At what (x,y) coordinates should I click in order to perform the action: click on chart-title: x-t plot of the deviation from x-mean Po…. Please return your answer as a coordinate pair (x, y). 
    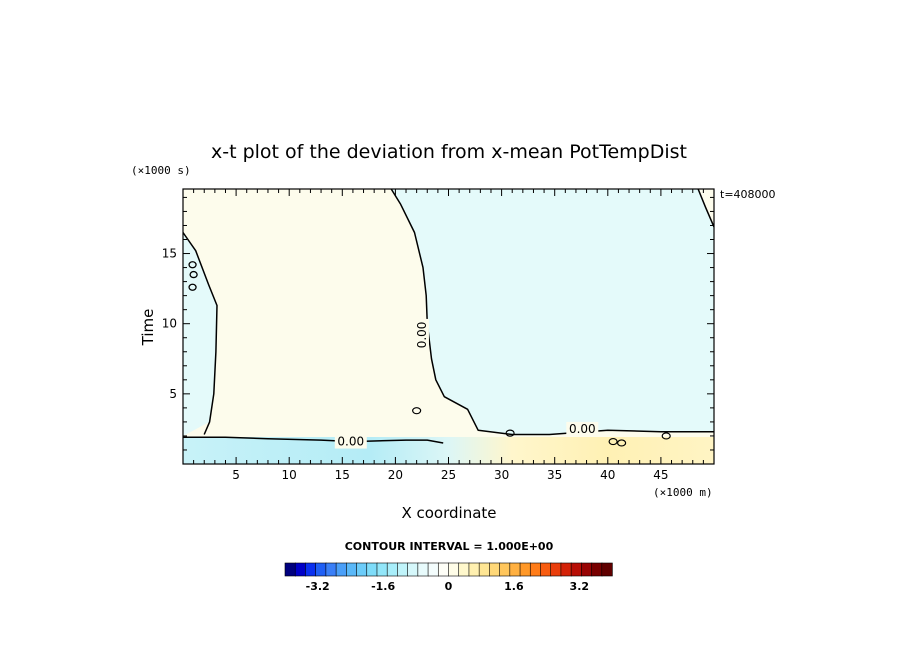
    Looking at the image, I should click on (449, 152).